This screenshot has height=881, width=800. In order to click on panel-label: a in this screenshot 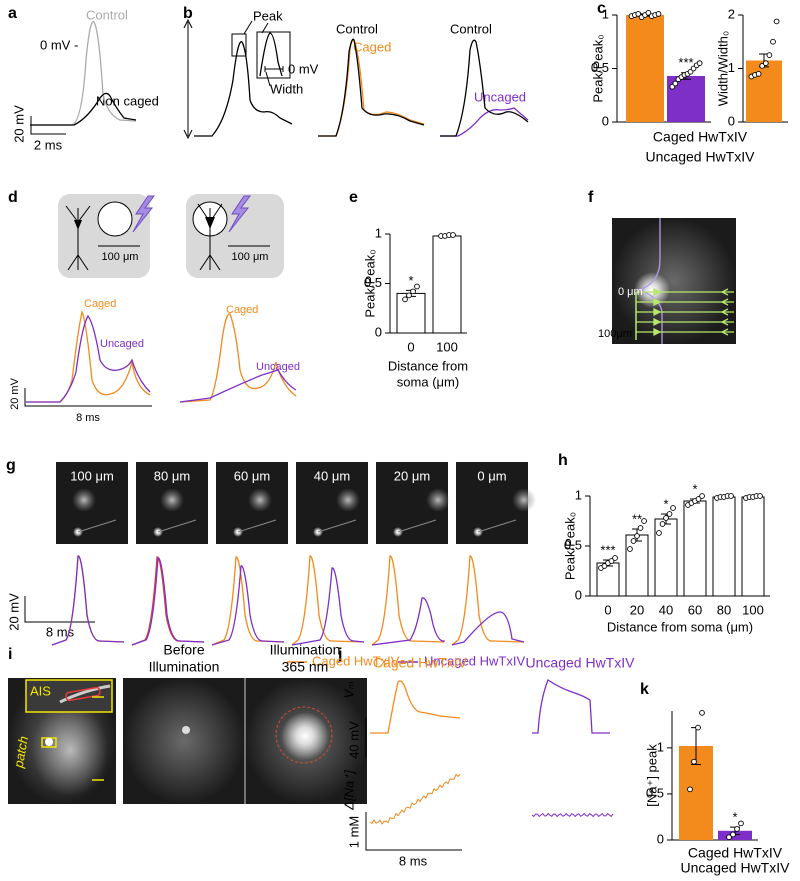, I will do `click(12, 13)`.